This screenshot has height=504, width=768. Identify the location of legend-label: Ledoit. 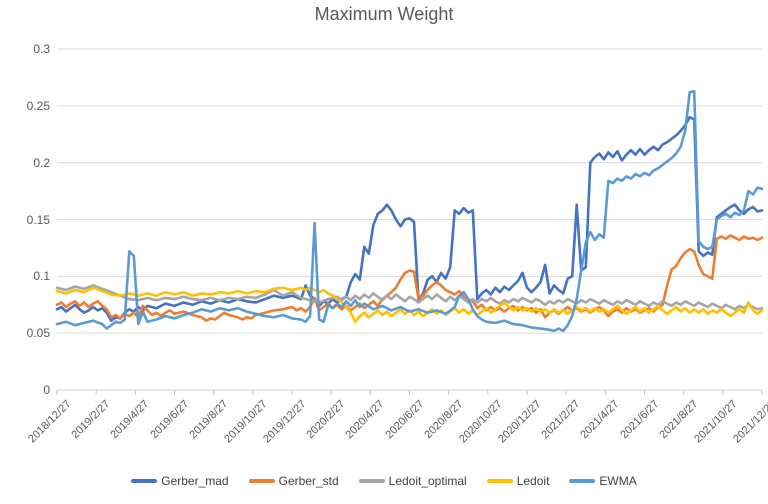
(533, 481).